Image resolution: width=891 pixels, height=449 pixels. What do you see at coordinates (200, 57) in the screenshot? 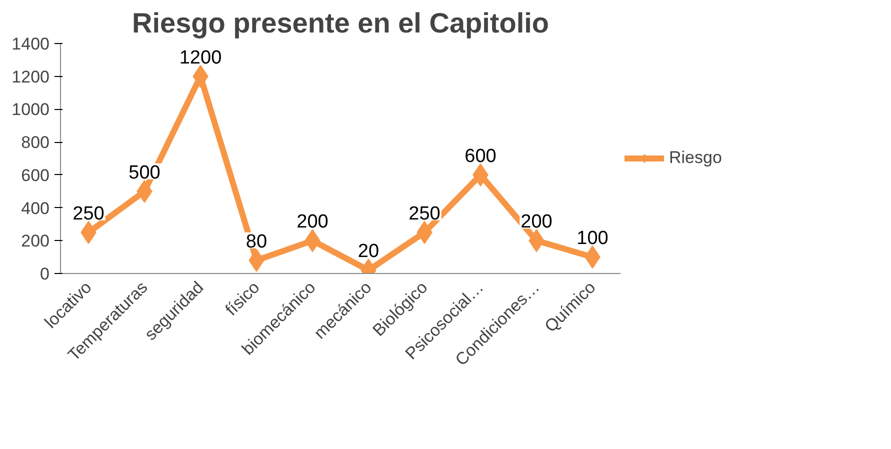
I see `data-label: 1200` at bounding box center [200, 57].